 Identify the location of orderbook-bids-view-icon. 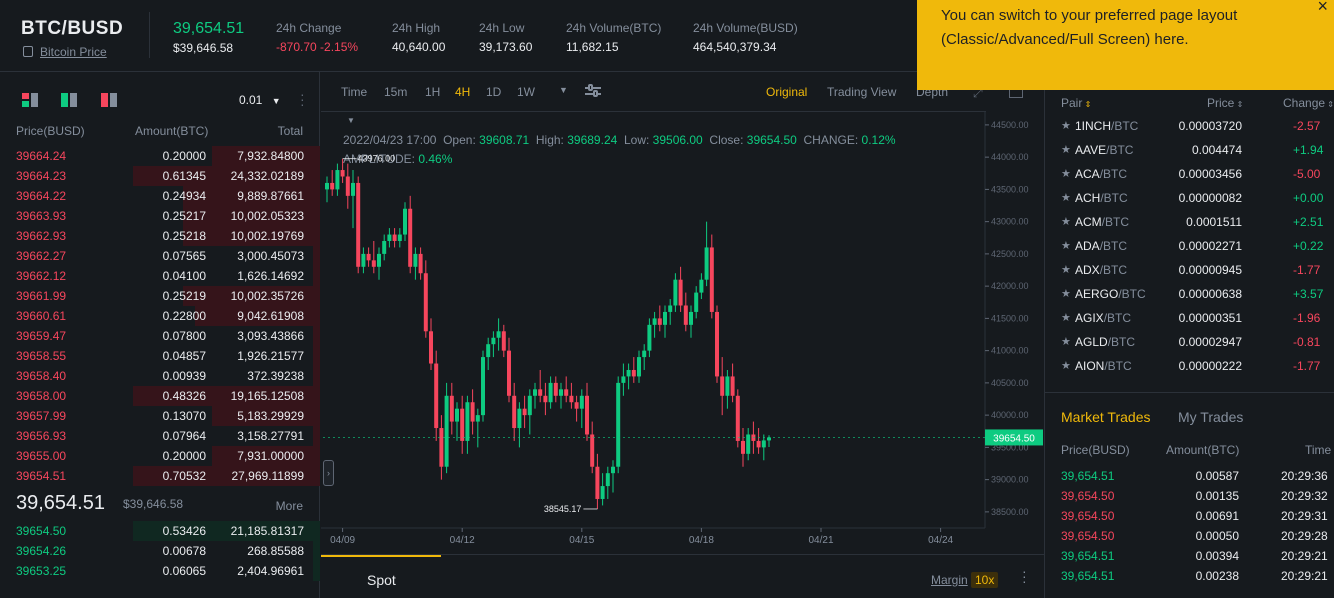
(69, 100).